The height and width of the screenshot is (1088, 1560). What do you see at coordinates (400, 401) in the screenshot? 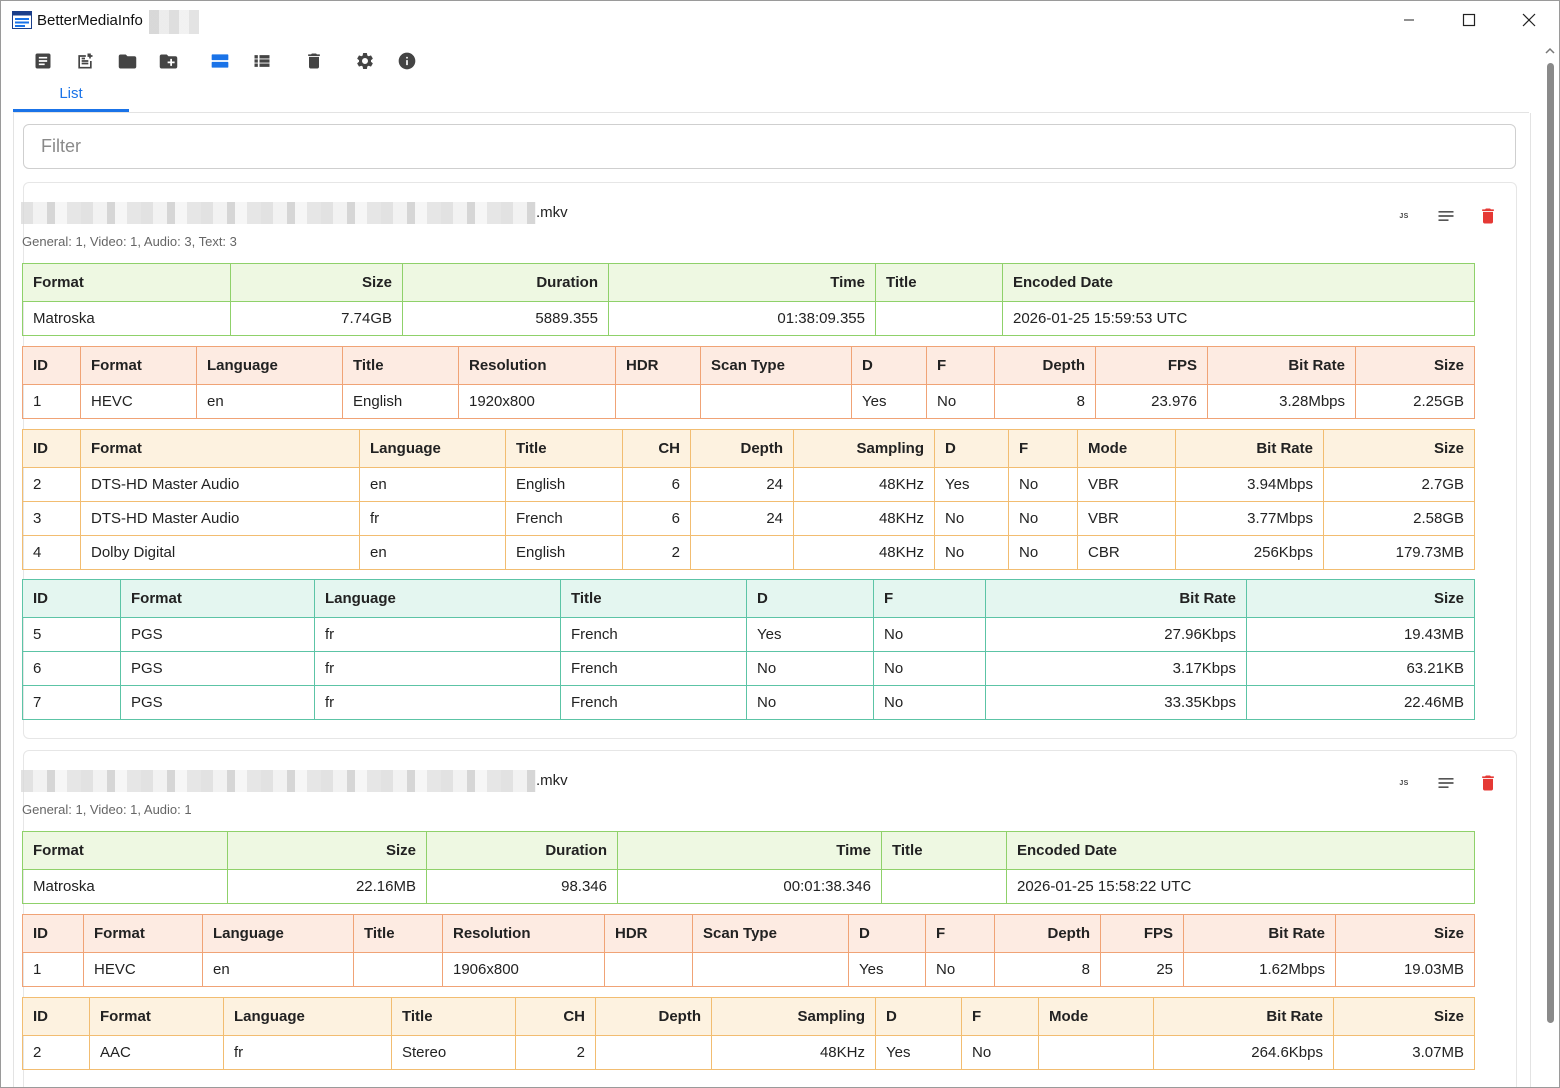
I see `cell: English` at bounding box center [400, 401].